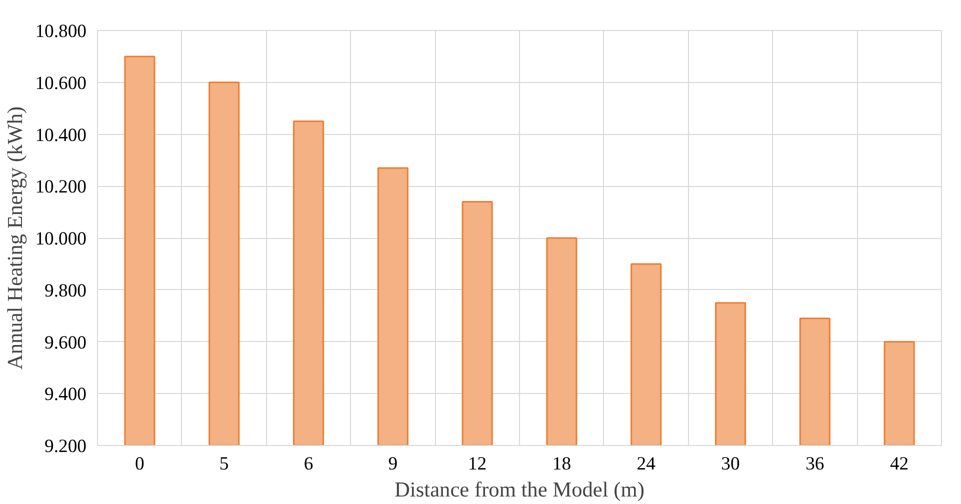  I want to click on x-tick-label: 36, so click(815, 464).